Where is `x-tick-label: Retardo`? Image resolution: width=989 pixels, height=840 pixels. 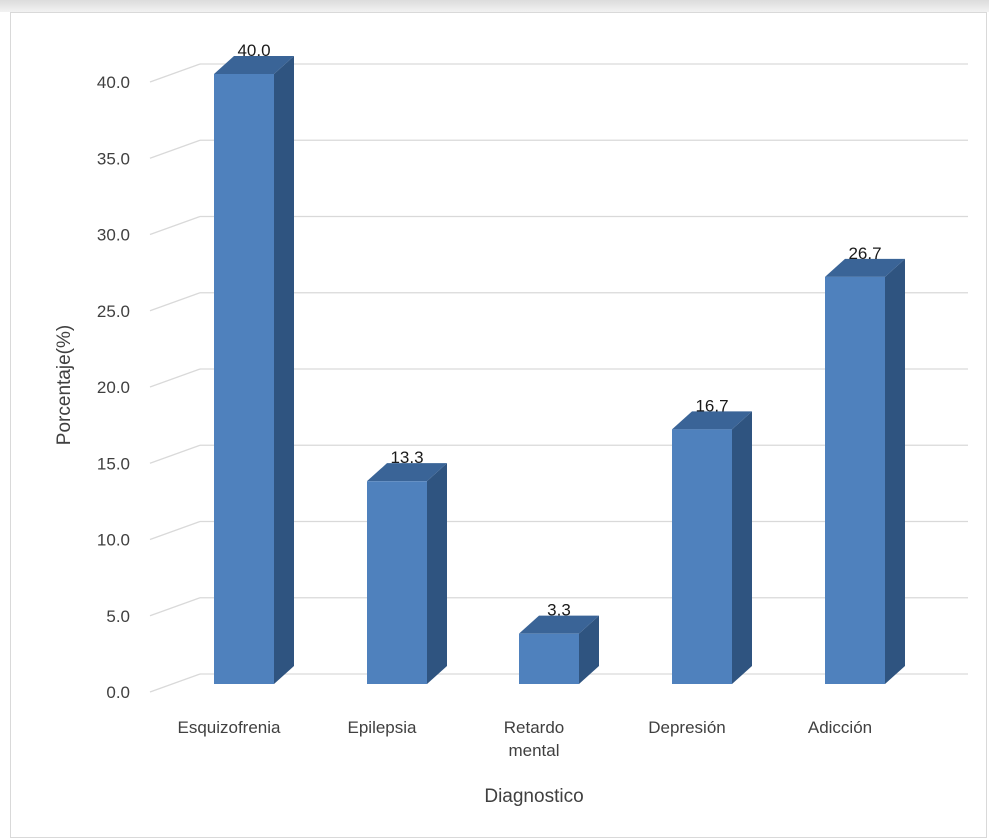 x-tick-label: Retardo is located at coordinates (534, 727).